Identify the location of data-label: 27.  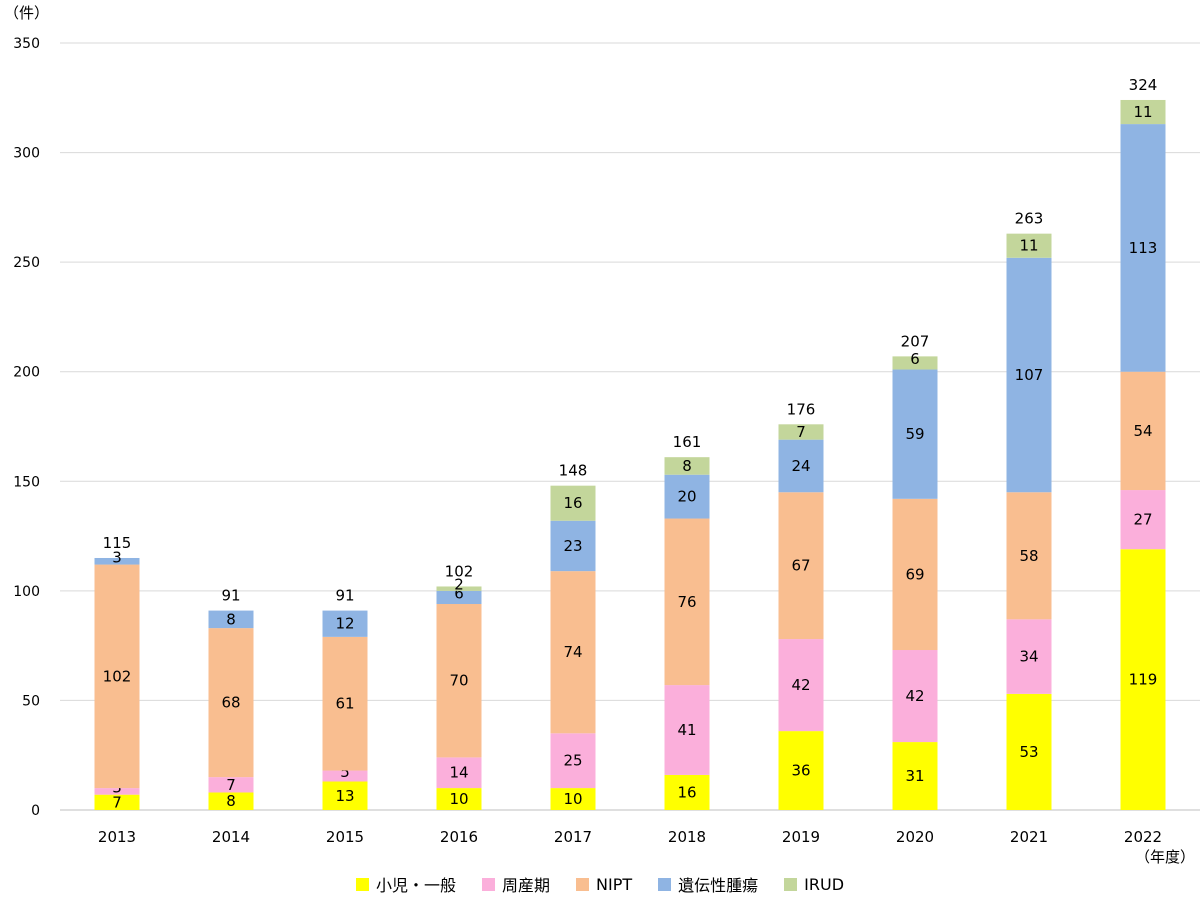
(1142, 520).